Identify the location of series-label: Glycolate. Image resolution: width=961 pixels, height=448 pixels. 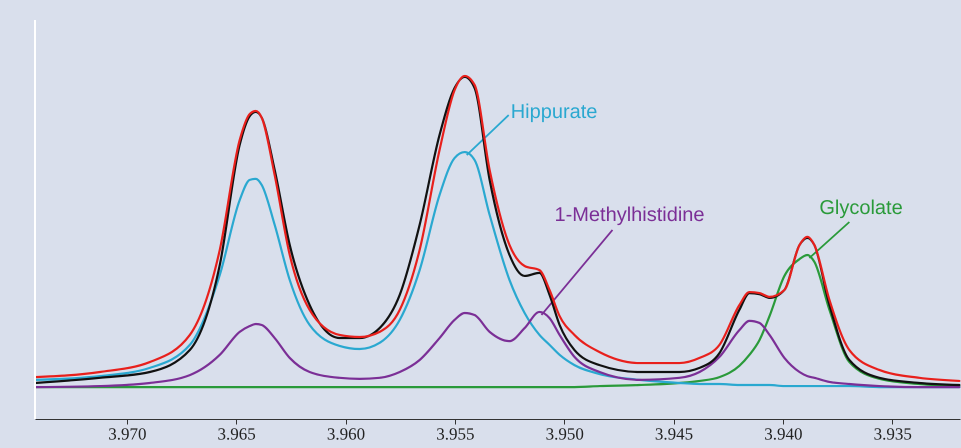
(861, 208).